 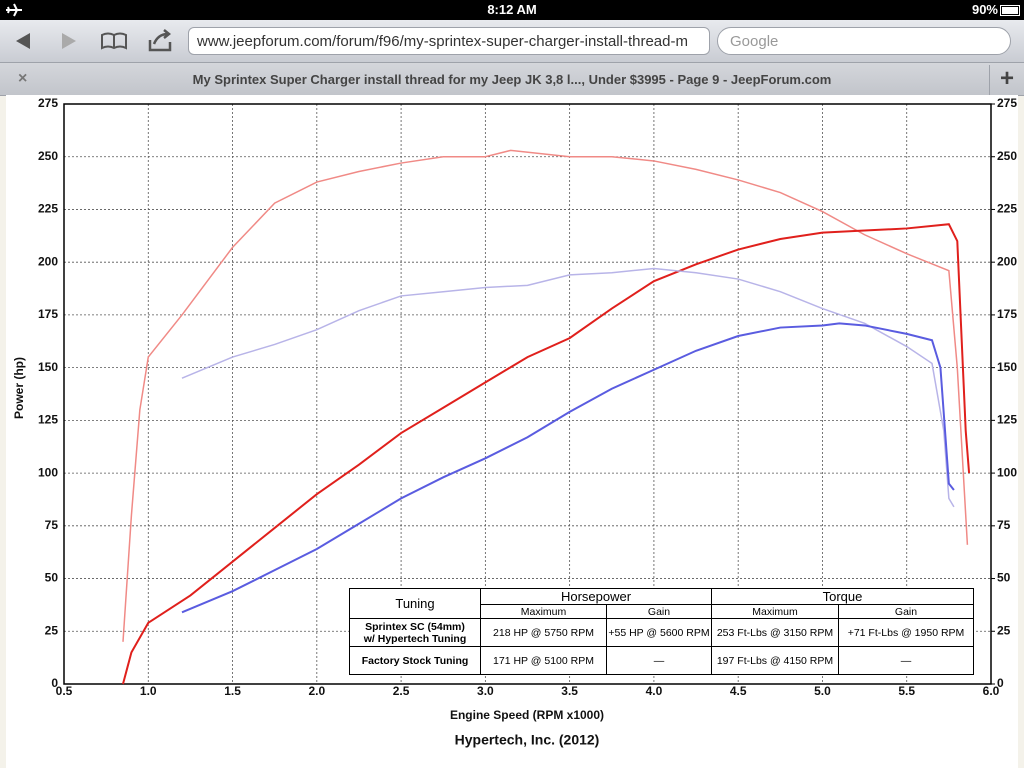 I want to click on x-tick-label: 1.0, so click(x=148, y=691).